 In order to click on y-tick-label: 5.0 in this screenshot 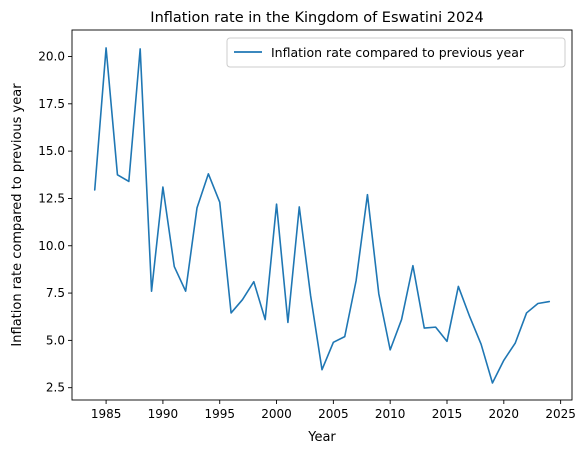, I will do `click(55, 340)`.